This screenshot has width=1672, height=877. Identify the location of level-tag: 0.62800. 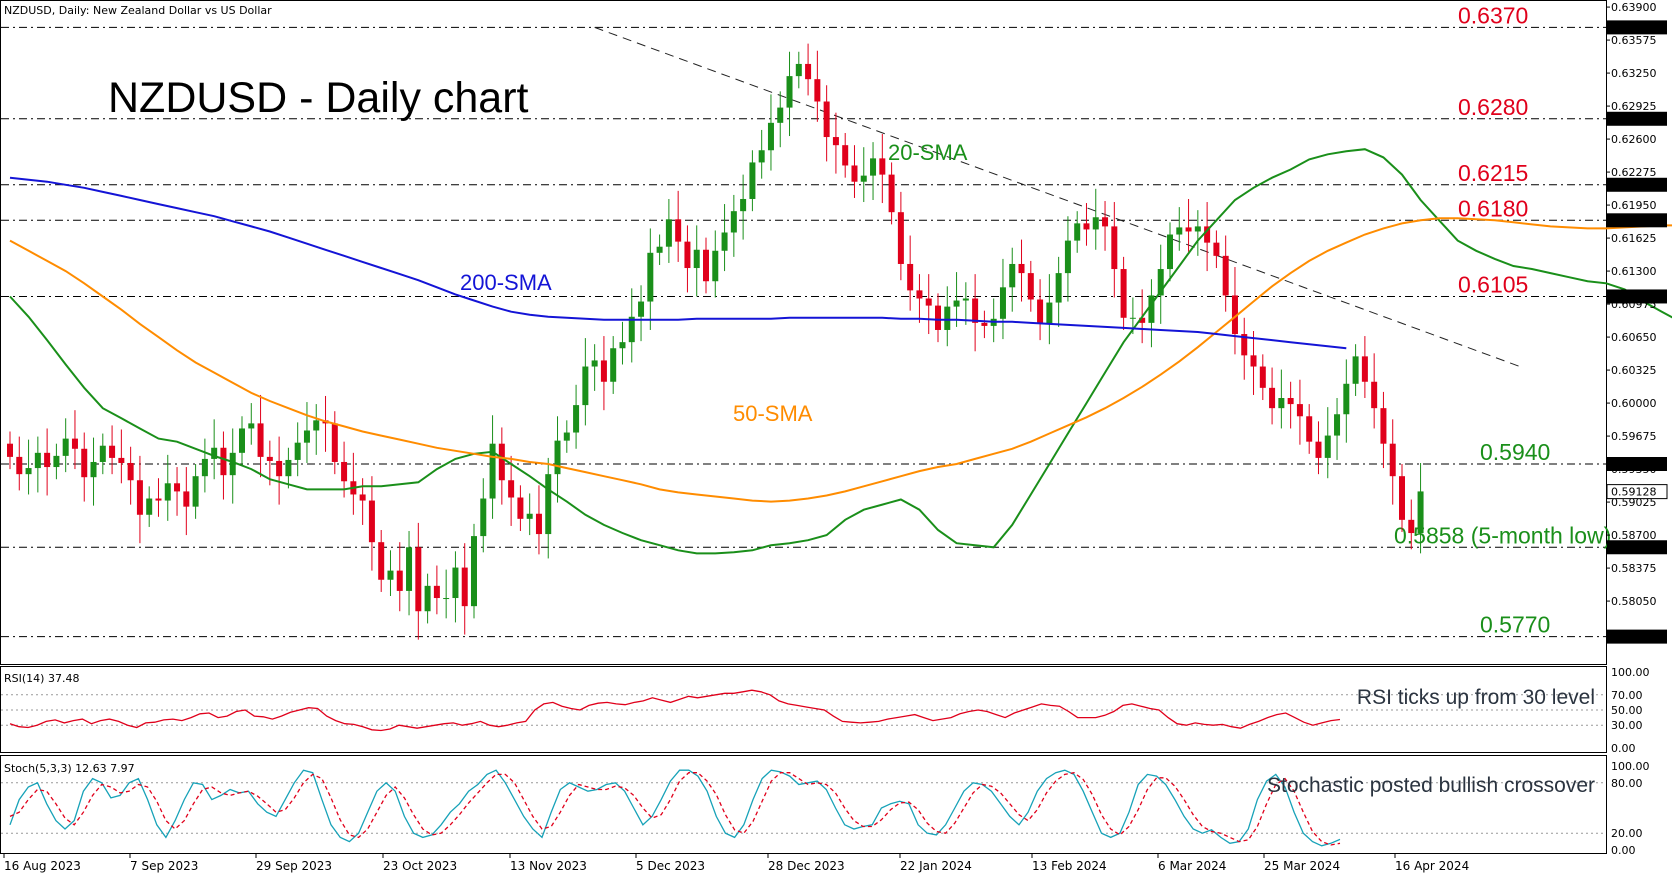
(1634, 119).